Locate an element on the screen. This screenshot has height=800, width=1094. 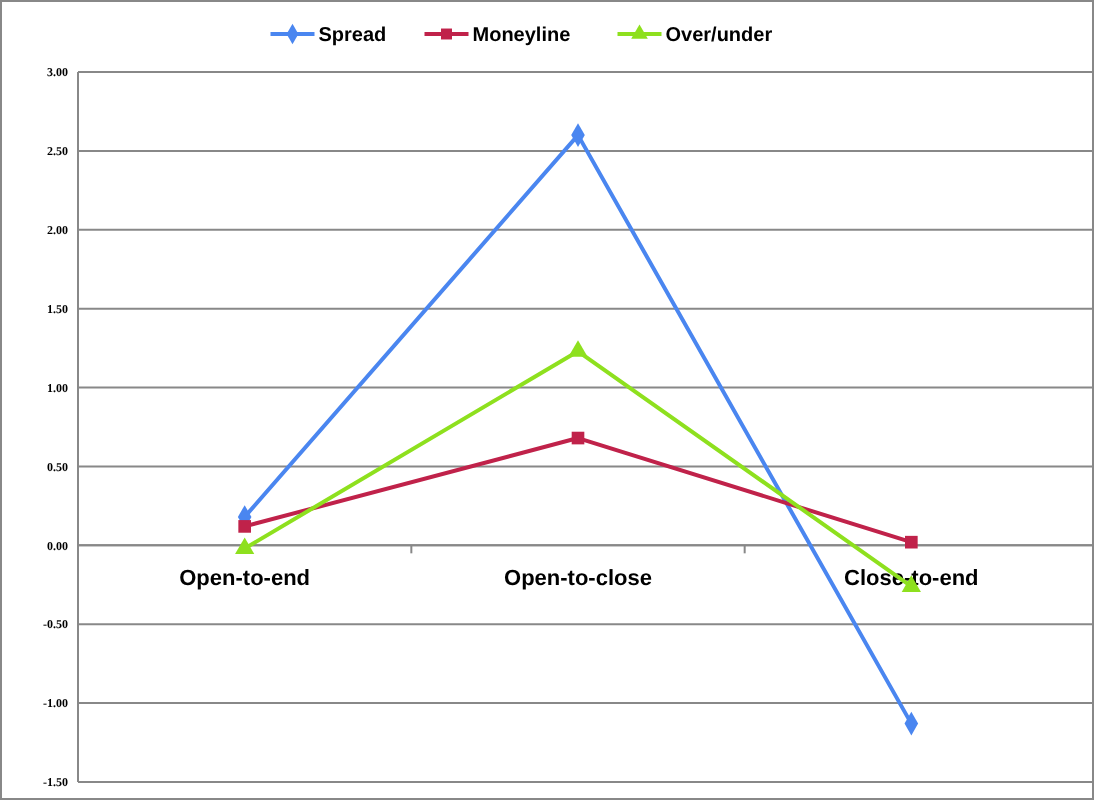
legend-label: Spread is located at coordinates (352, 36).